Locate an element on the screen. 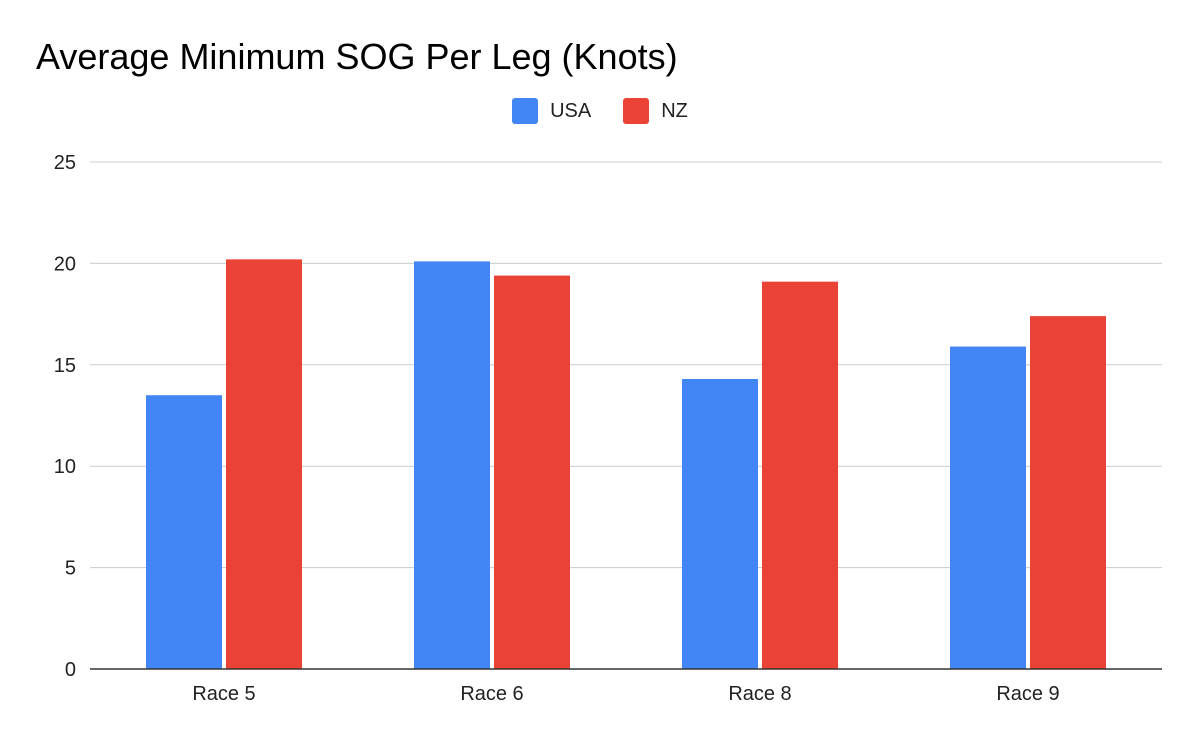 Image resolution: width=1200 pixels, height=742 pixels. legend-swatch-usa is located at coordinates (525, 111).